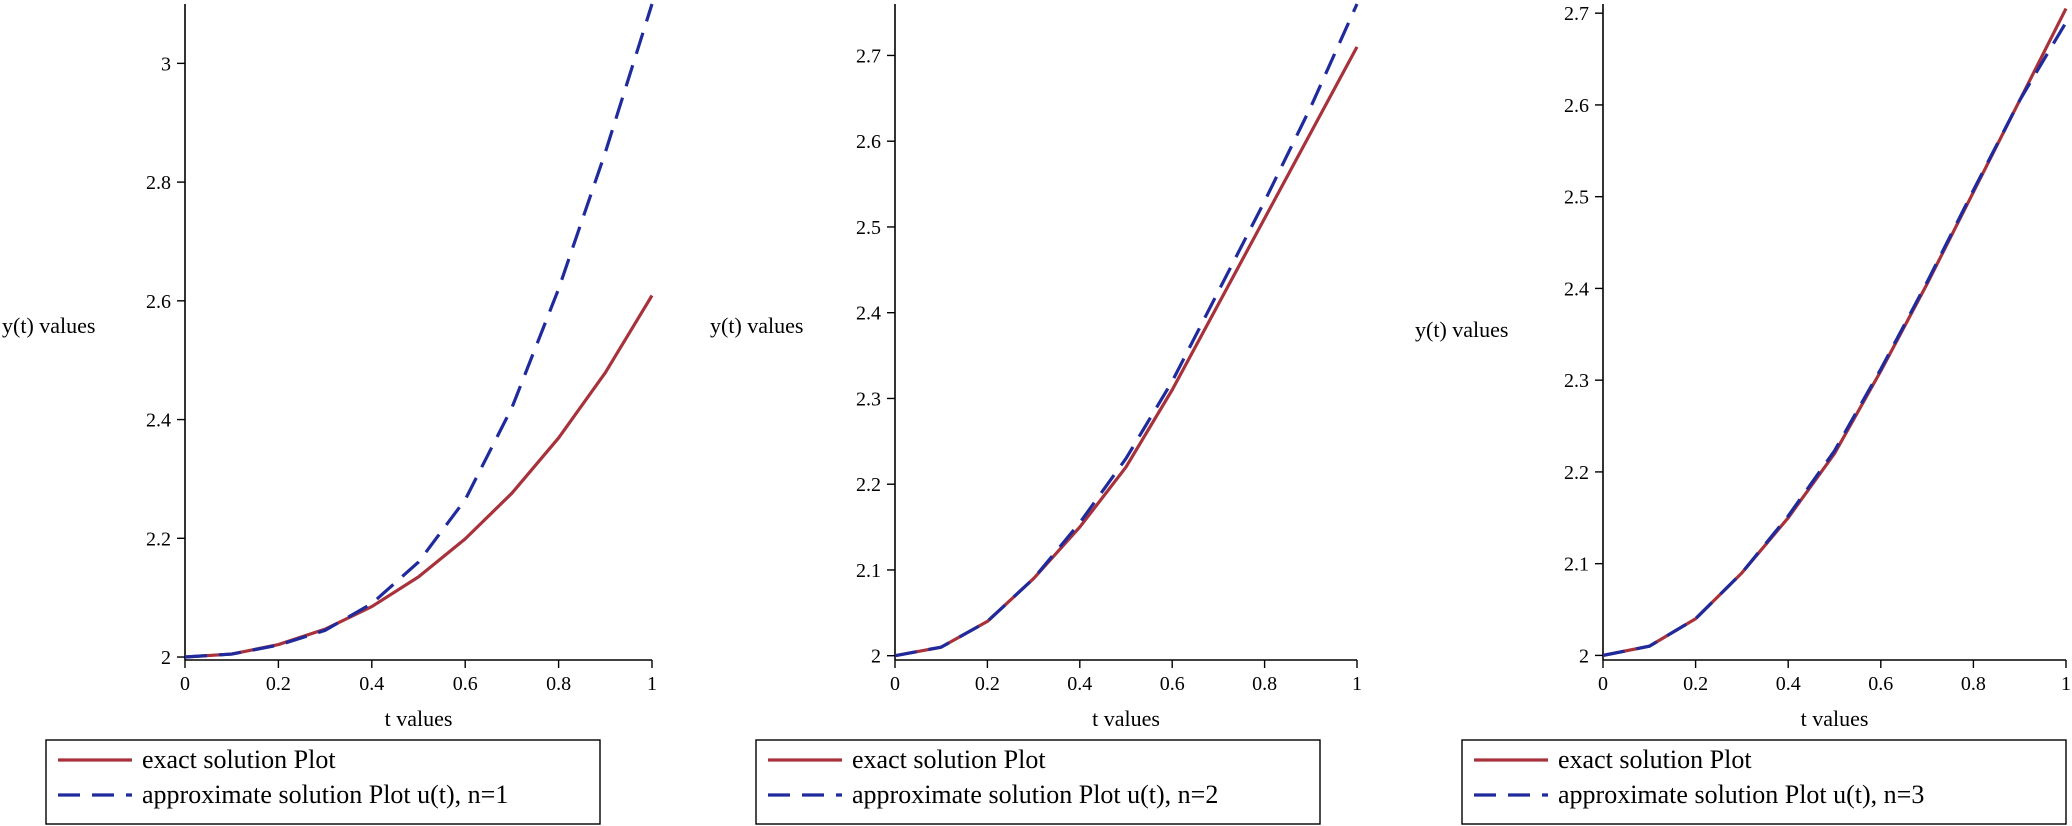 The width and height of the screenshot is (2072, 826). What do you see at coordinates (1741, 794) in the screenshot?
I see `legend-approx-label: approximate solution Plot u(t), n=3` at bounding box center [1741, 794].